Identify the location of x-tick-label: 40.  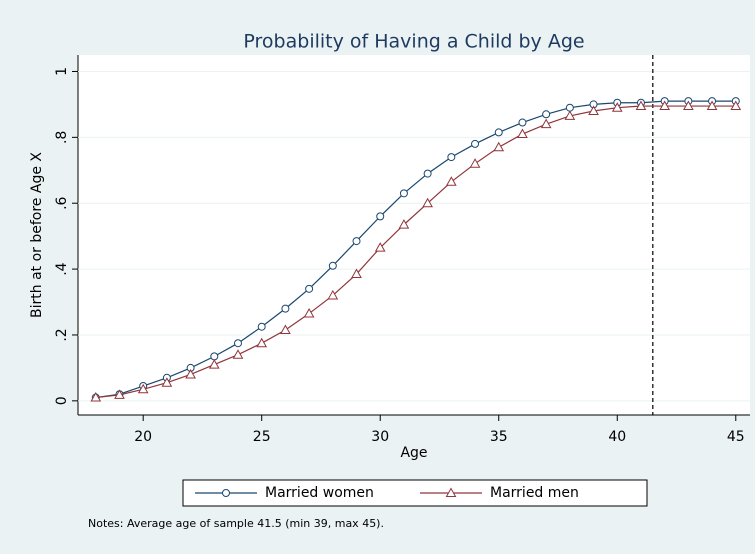
(617, 437).